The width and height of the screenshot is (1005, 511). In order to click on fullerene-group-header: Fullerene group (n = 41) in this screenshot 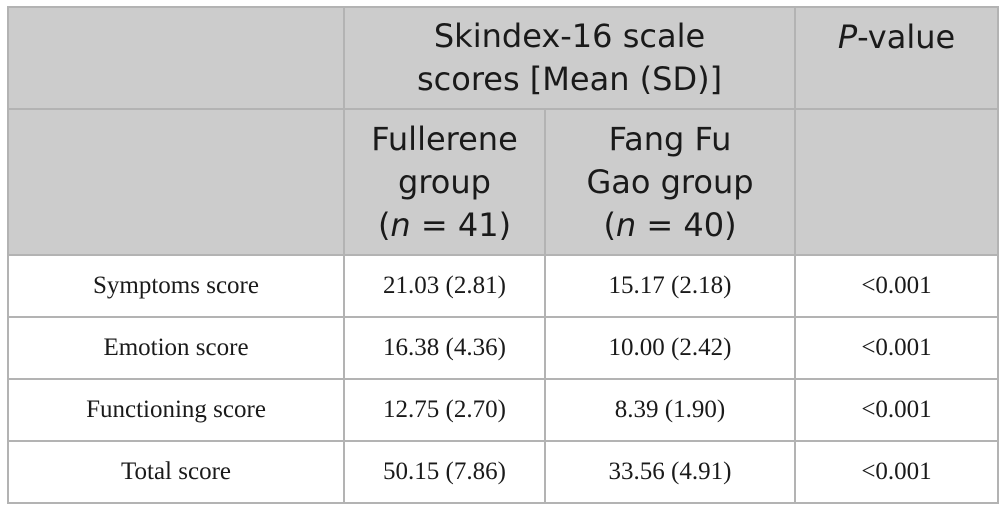, I will do `click(444, 182)`.